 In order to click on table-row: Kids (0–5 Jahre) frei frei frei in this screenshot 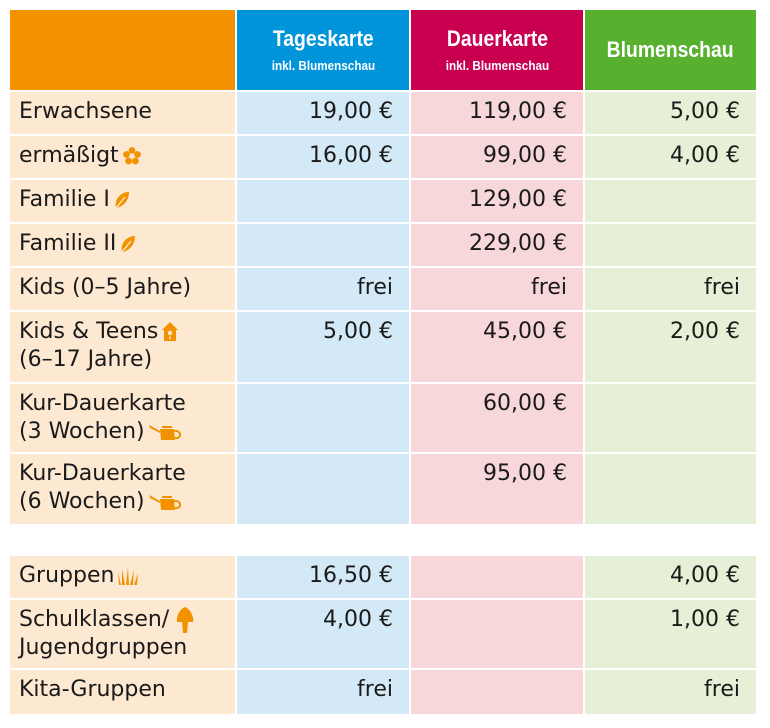, I will do `click(383, 290)`.